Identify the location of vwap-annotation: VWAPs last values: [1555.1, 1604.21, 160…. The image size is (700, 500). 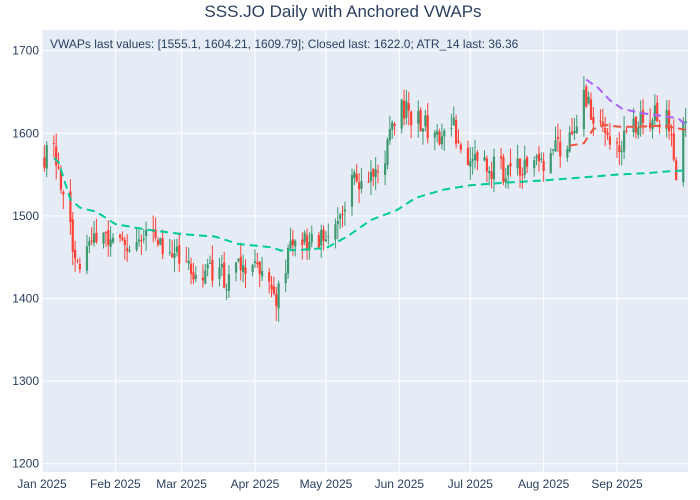
(284, 44).